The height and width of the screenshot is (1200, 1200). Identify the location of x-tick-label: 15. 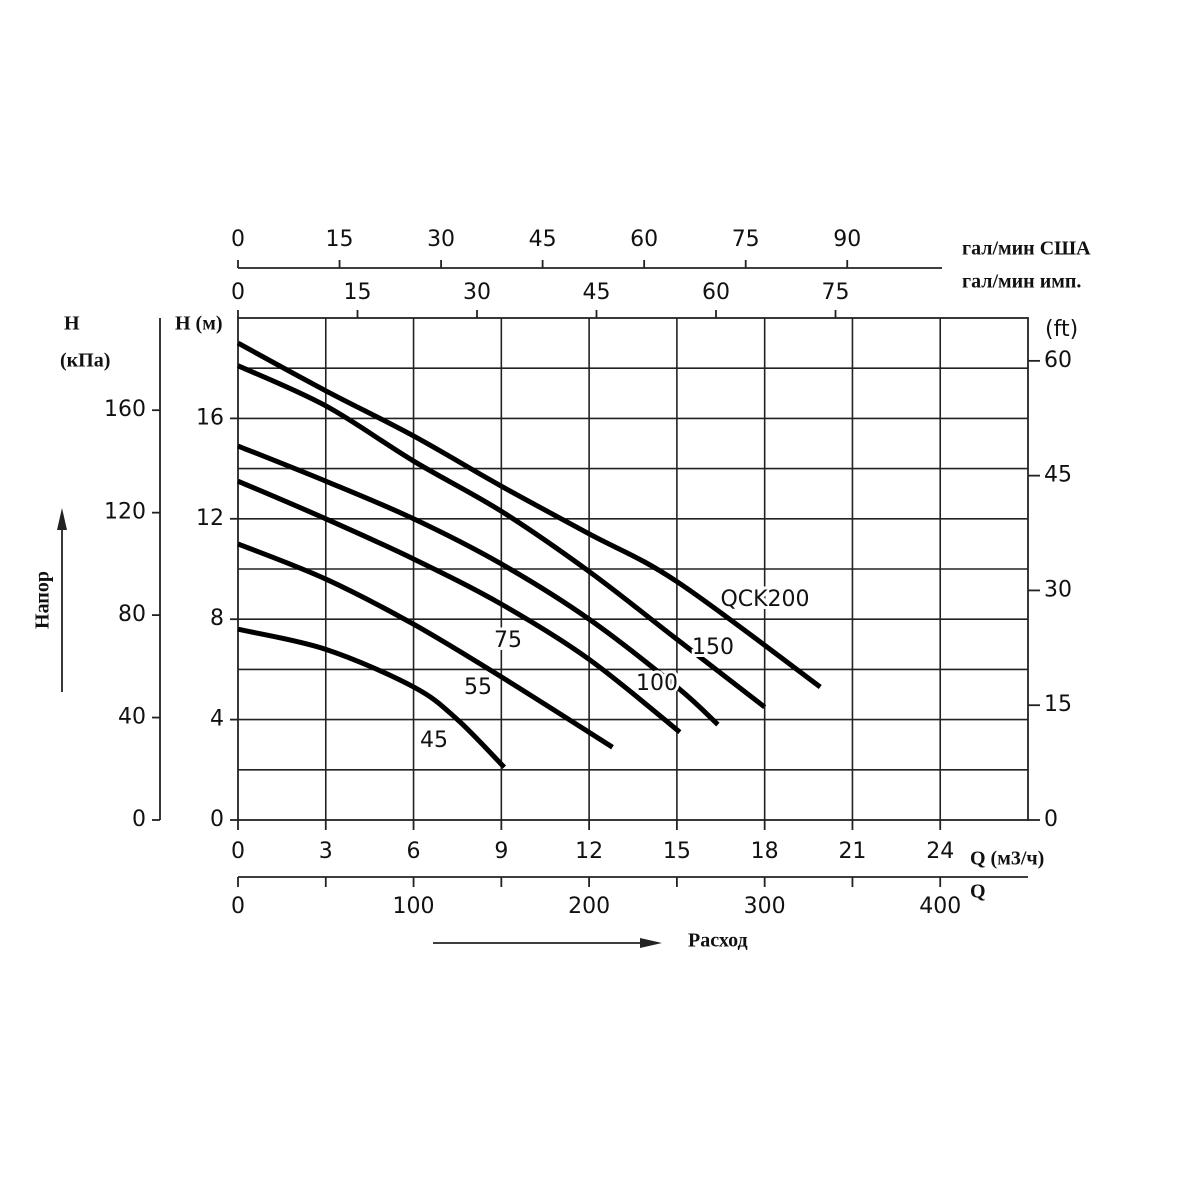
(677, 851).